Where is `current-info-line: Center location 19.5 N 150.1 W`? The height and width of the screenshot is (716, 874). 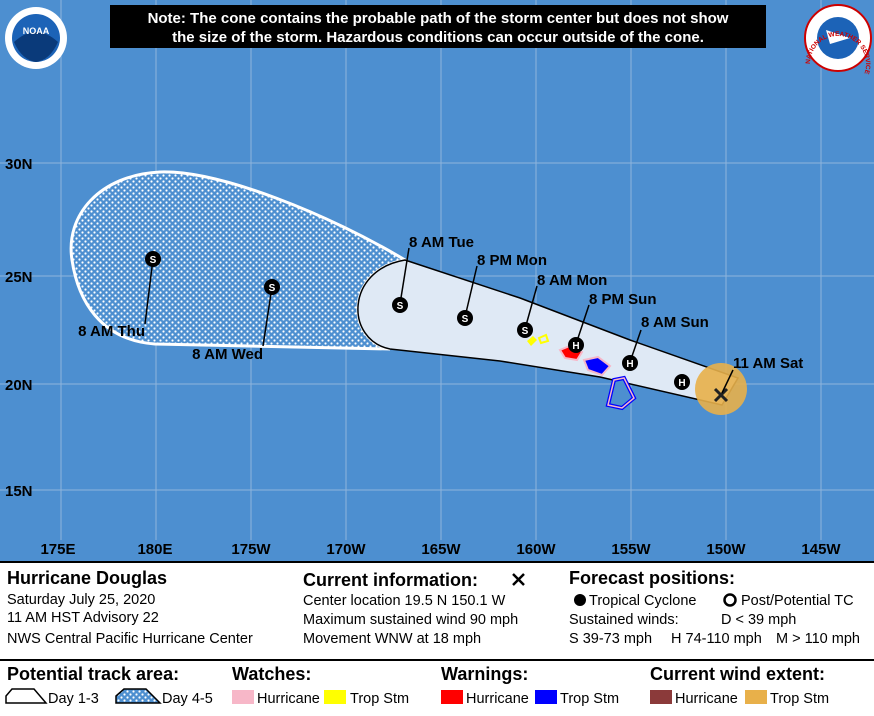
current-info-line: Center location 19.5 N 150.1 W is located at coordinates (404, 601).